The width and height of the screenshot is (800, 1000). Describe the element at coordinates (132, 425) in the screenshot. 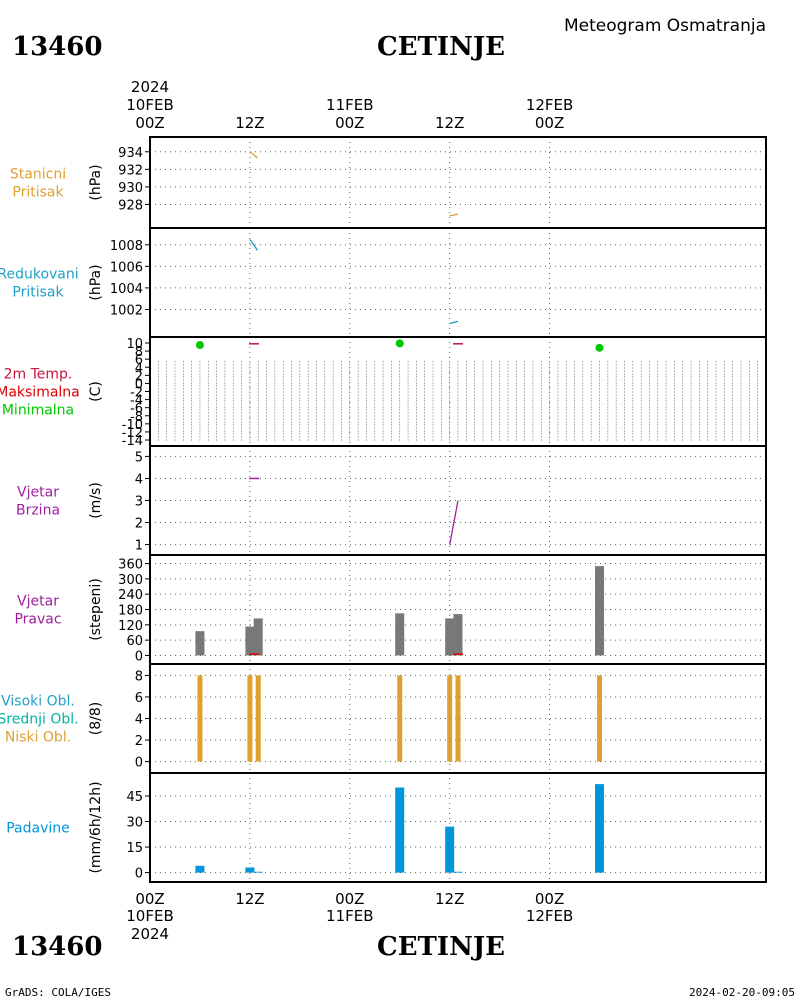

I see `y-tick-label: -10` at that location.